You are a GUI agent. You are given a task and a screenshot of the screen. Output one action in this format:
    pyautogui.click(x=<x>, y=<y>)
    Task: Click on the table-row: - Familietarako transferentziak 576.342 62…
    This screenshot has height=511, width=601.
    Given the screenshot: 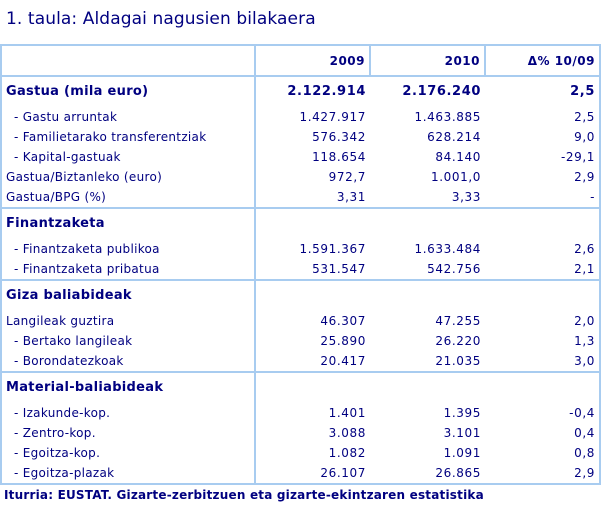 What is the action you would take?
    pyautogui.click(x=300, y=137)
    